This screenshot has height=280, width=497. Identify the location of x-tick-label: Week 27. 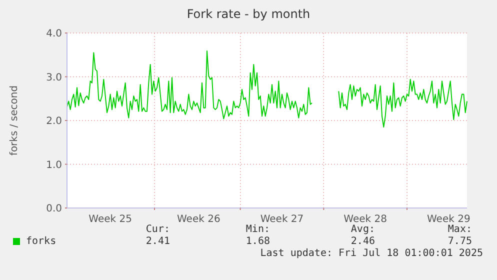
(282, 219).